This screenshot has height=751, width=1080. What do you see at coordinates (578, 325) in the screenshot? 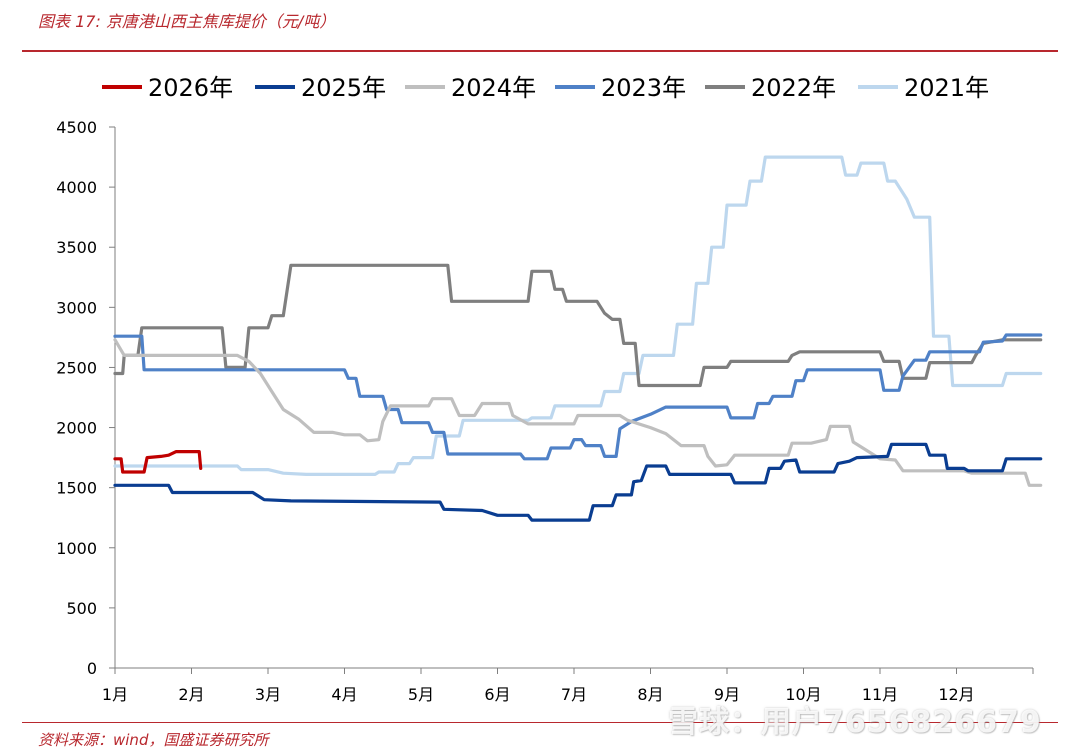
I see `series-line-2022` at bounding box center [578, 325].